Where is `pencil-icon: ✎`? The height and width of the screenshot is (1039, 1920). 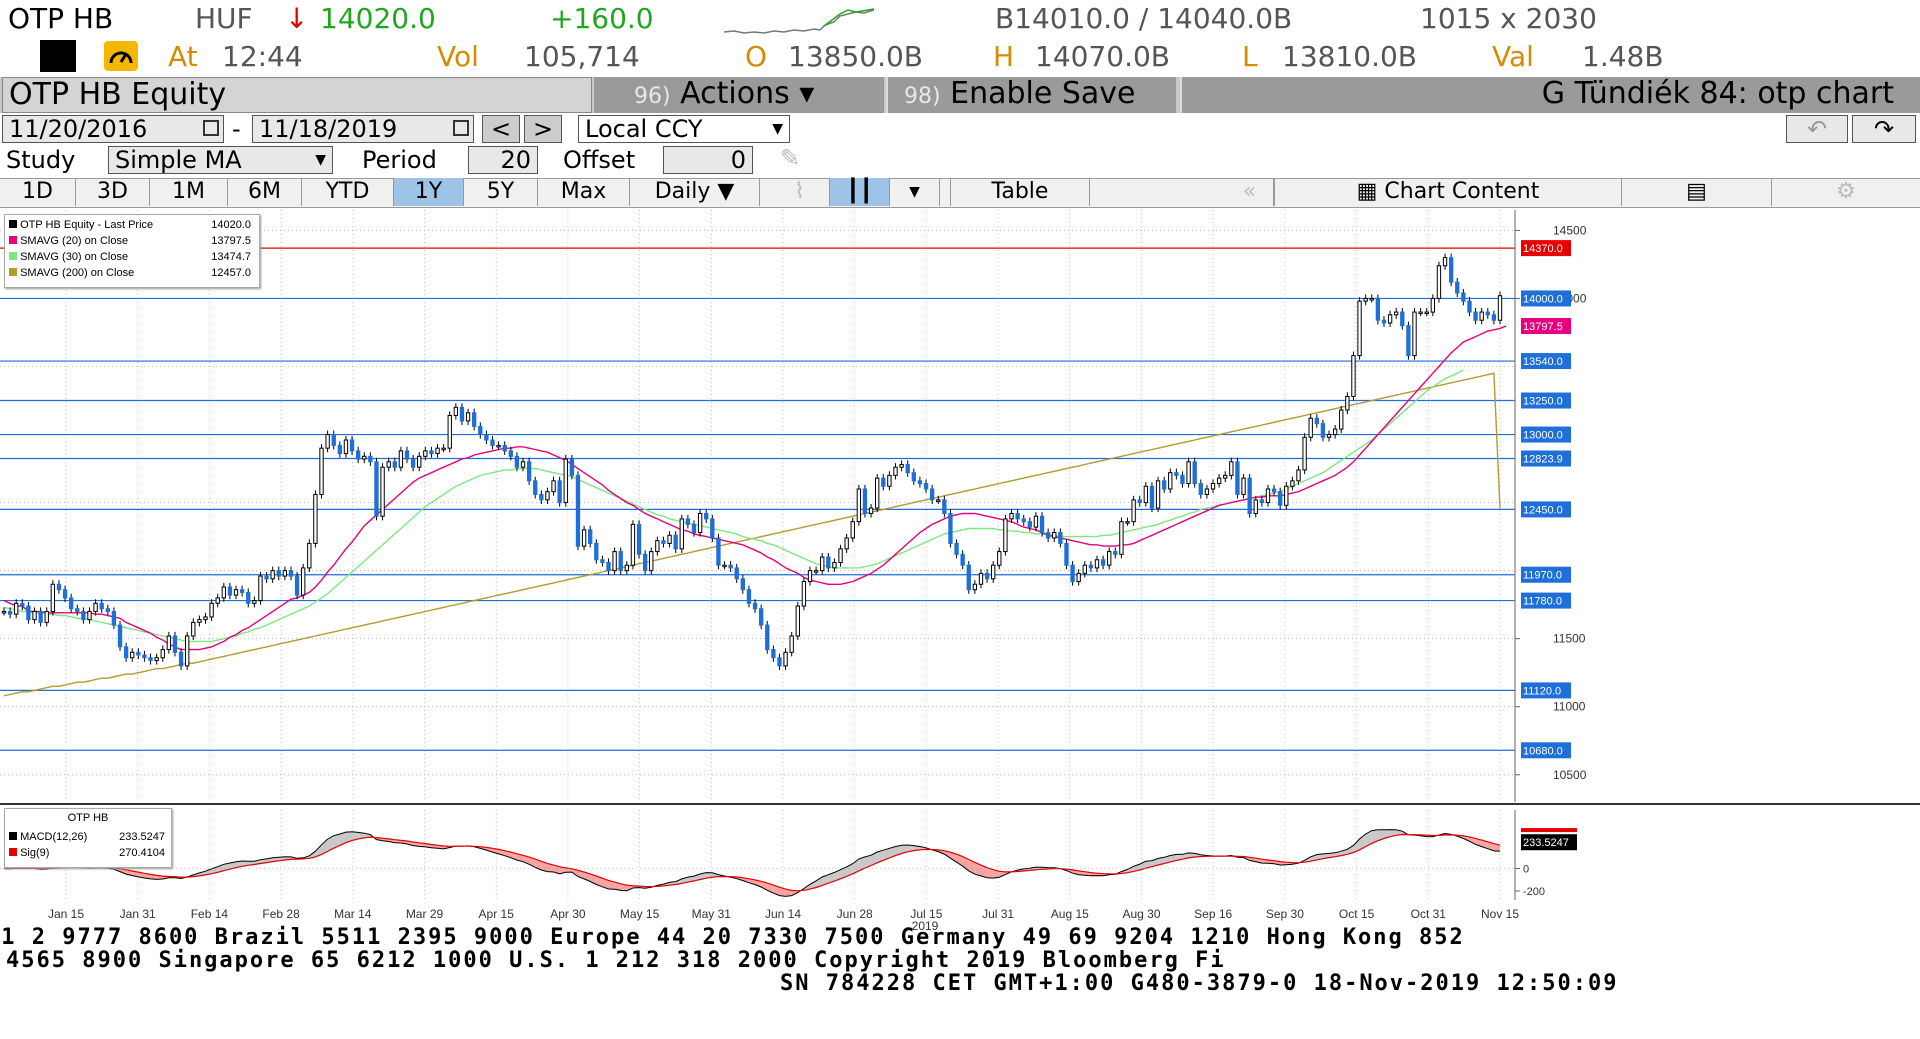 pencil-icon: ✎ is located at coordinates (790, 158).